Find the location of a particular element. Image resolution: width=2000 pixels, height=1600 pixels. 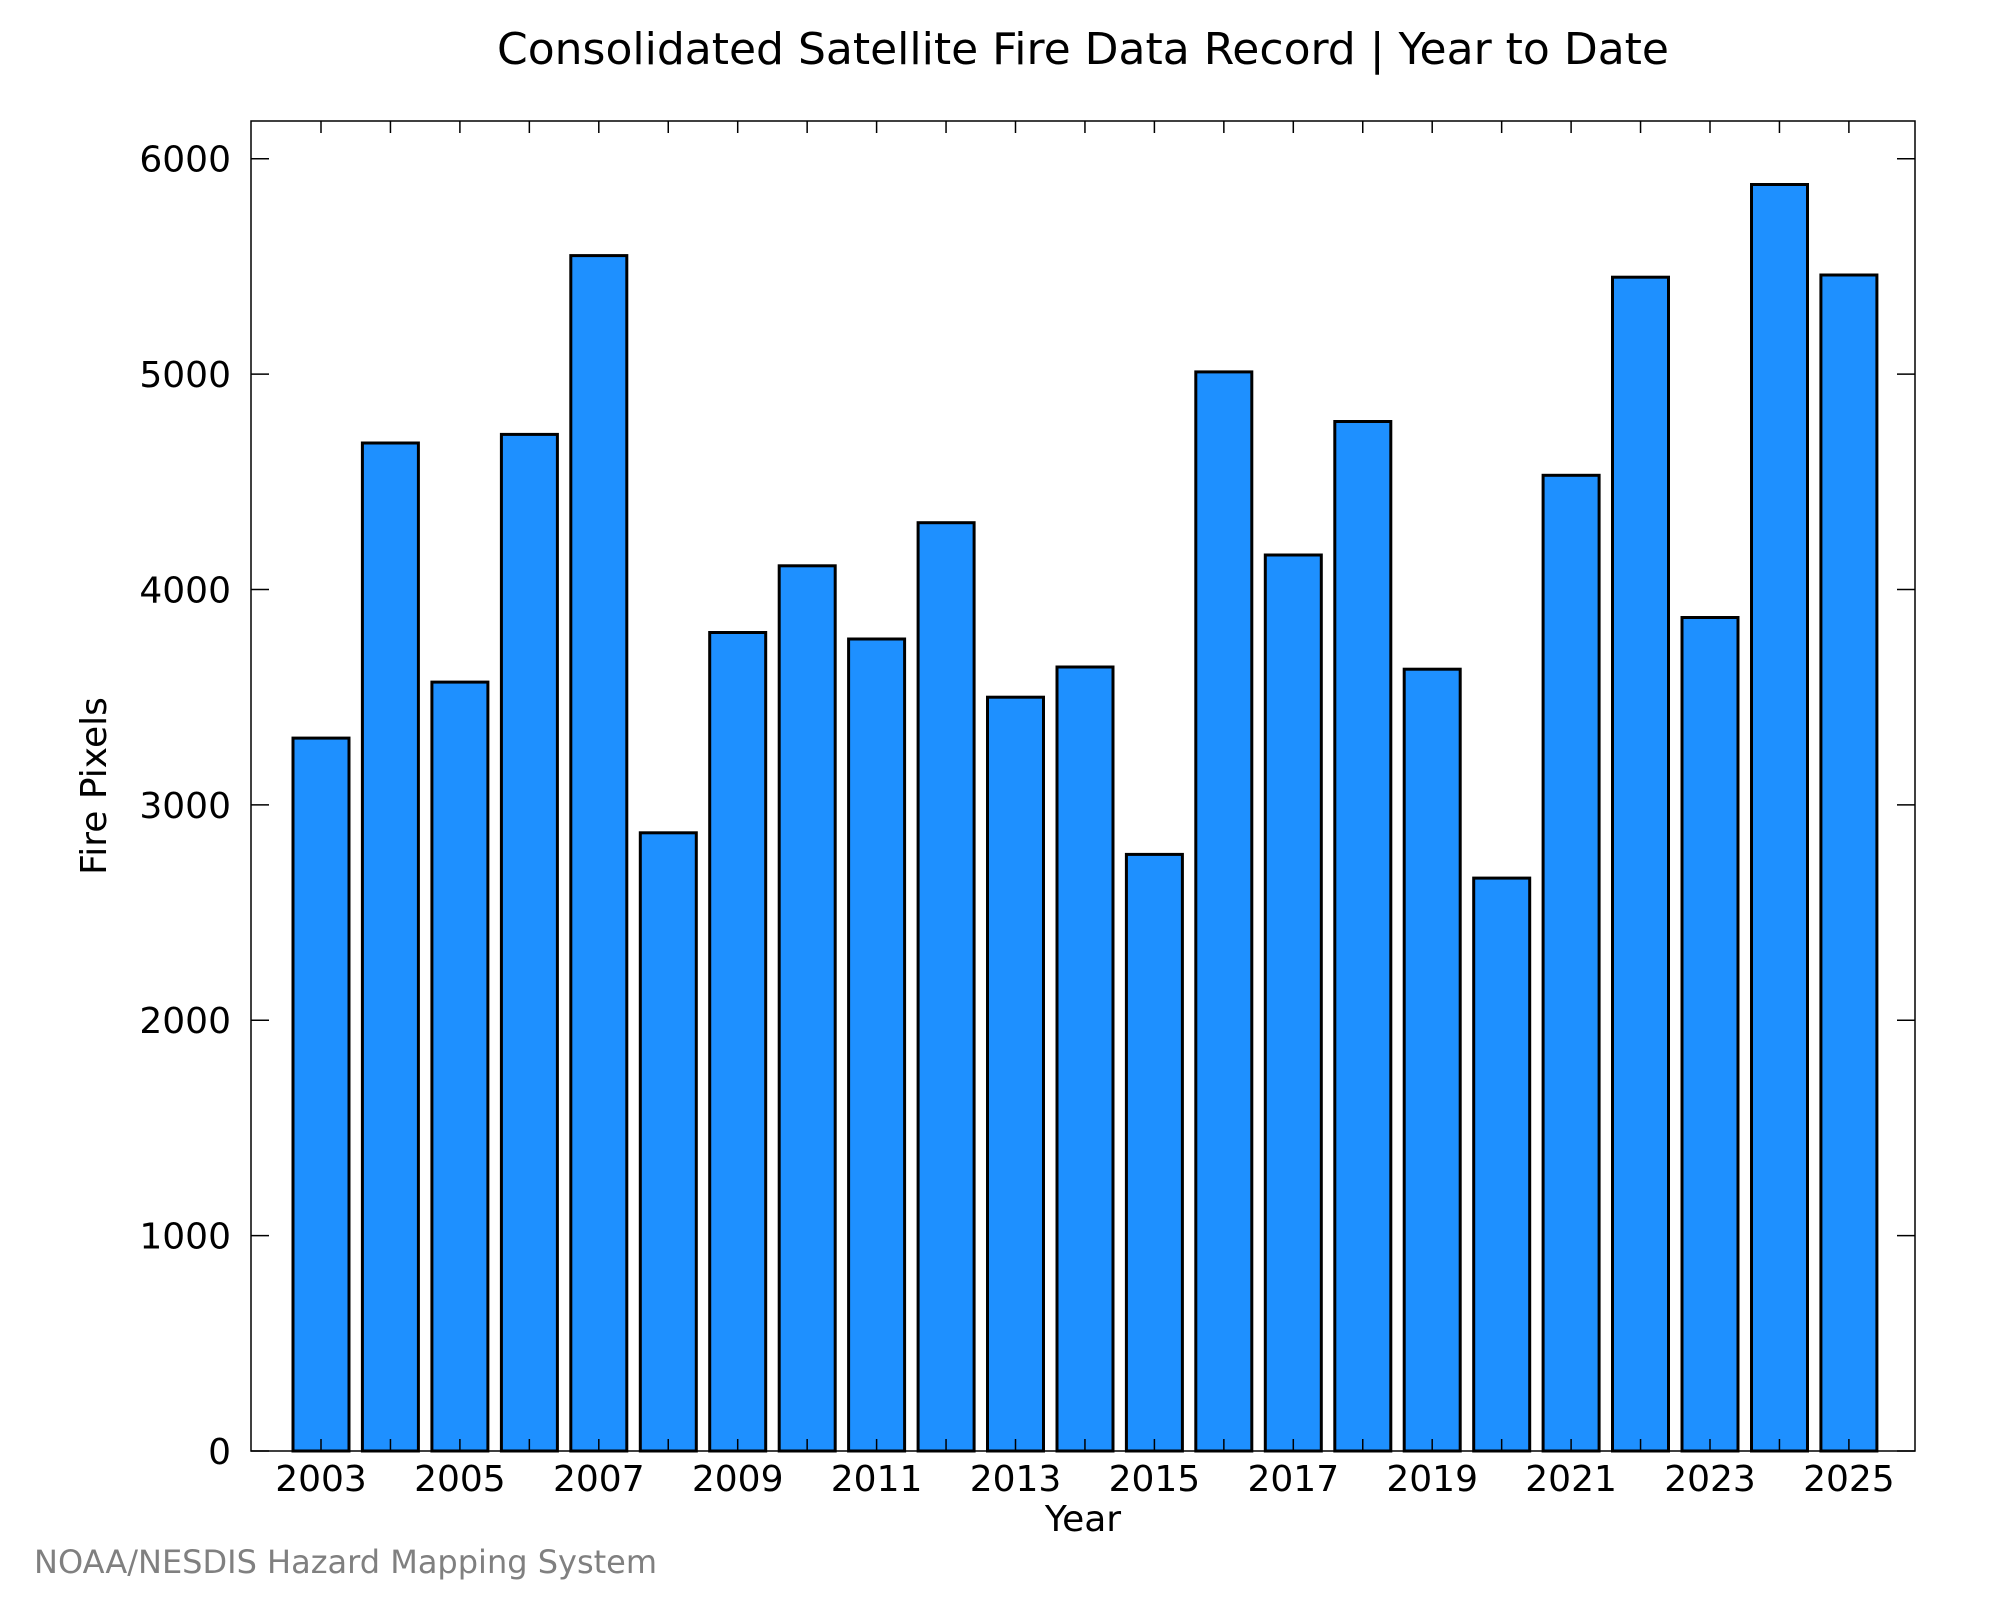

bar-2016 is located at coordinates (1224, 911).